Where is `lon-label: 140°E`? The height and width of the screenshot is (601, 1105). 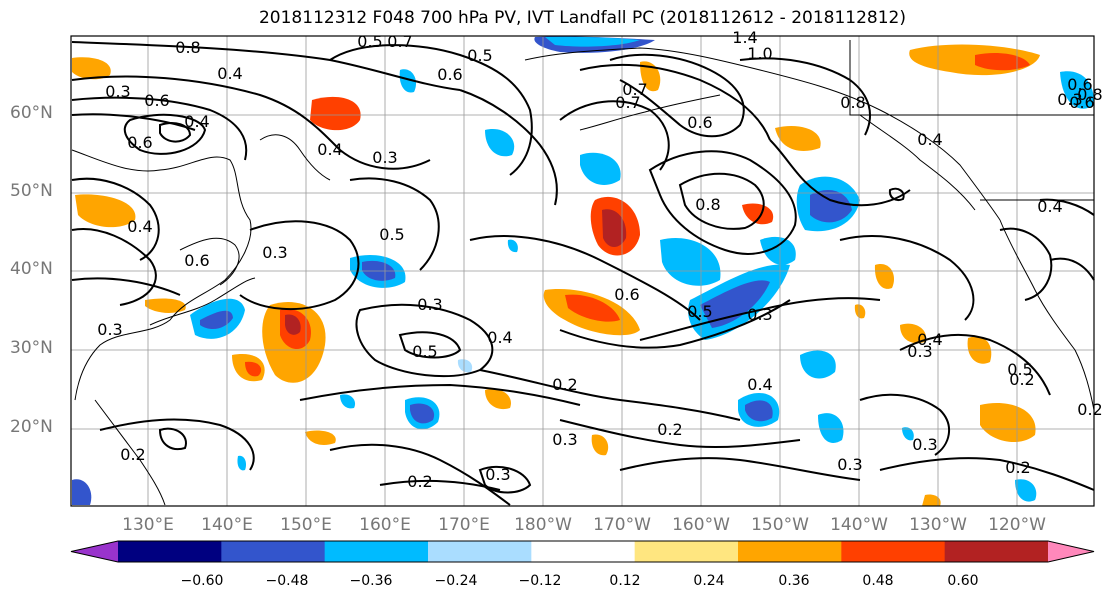
lon-label: 140°E is located at coordinates (227, 525).